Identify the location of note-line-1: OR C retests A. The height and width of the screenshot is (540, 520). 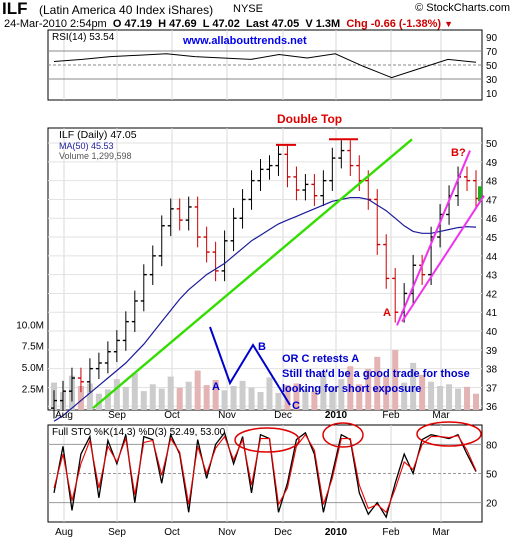
(320, 359).